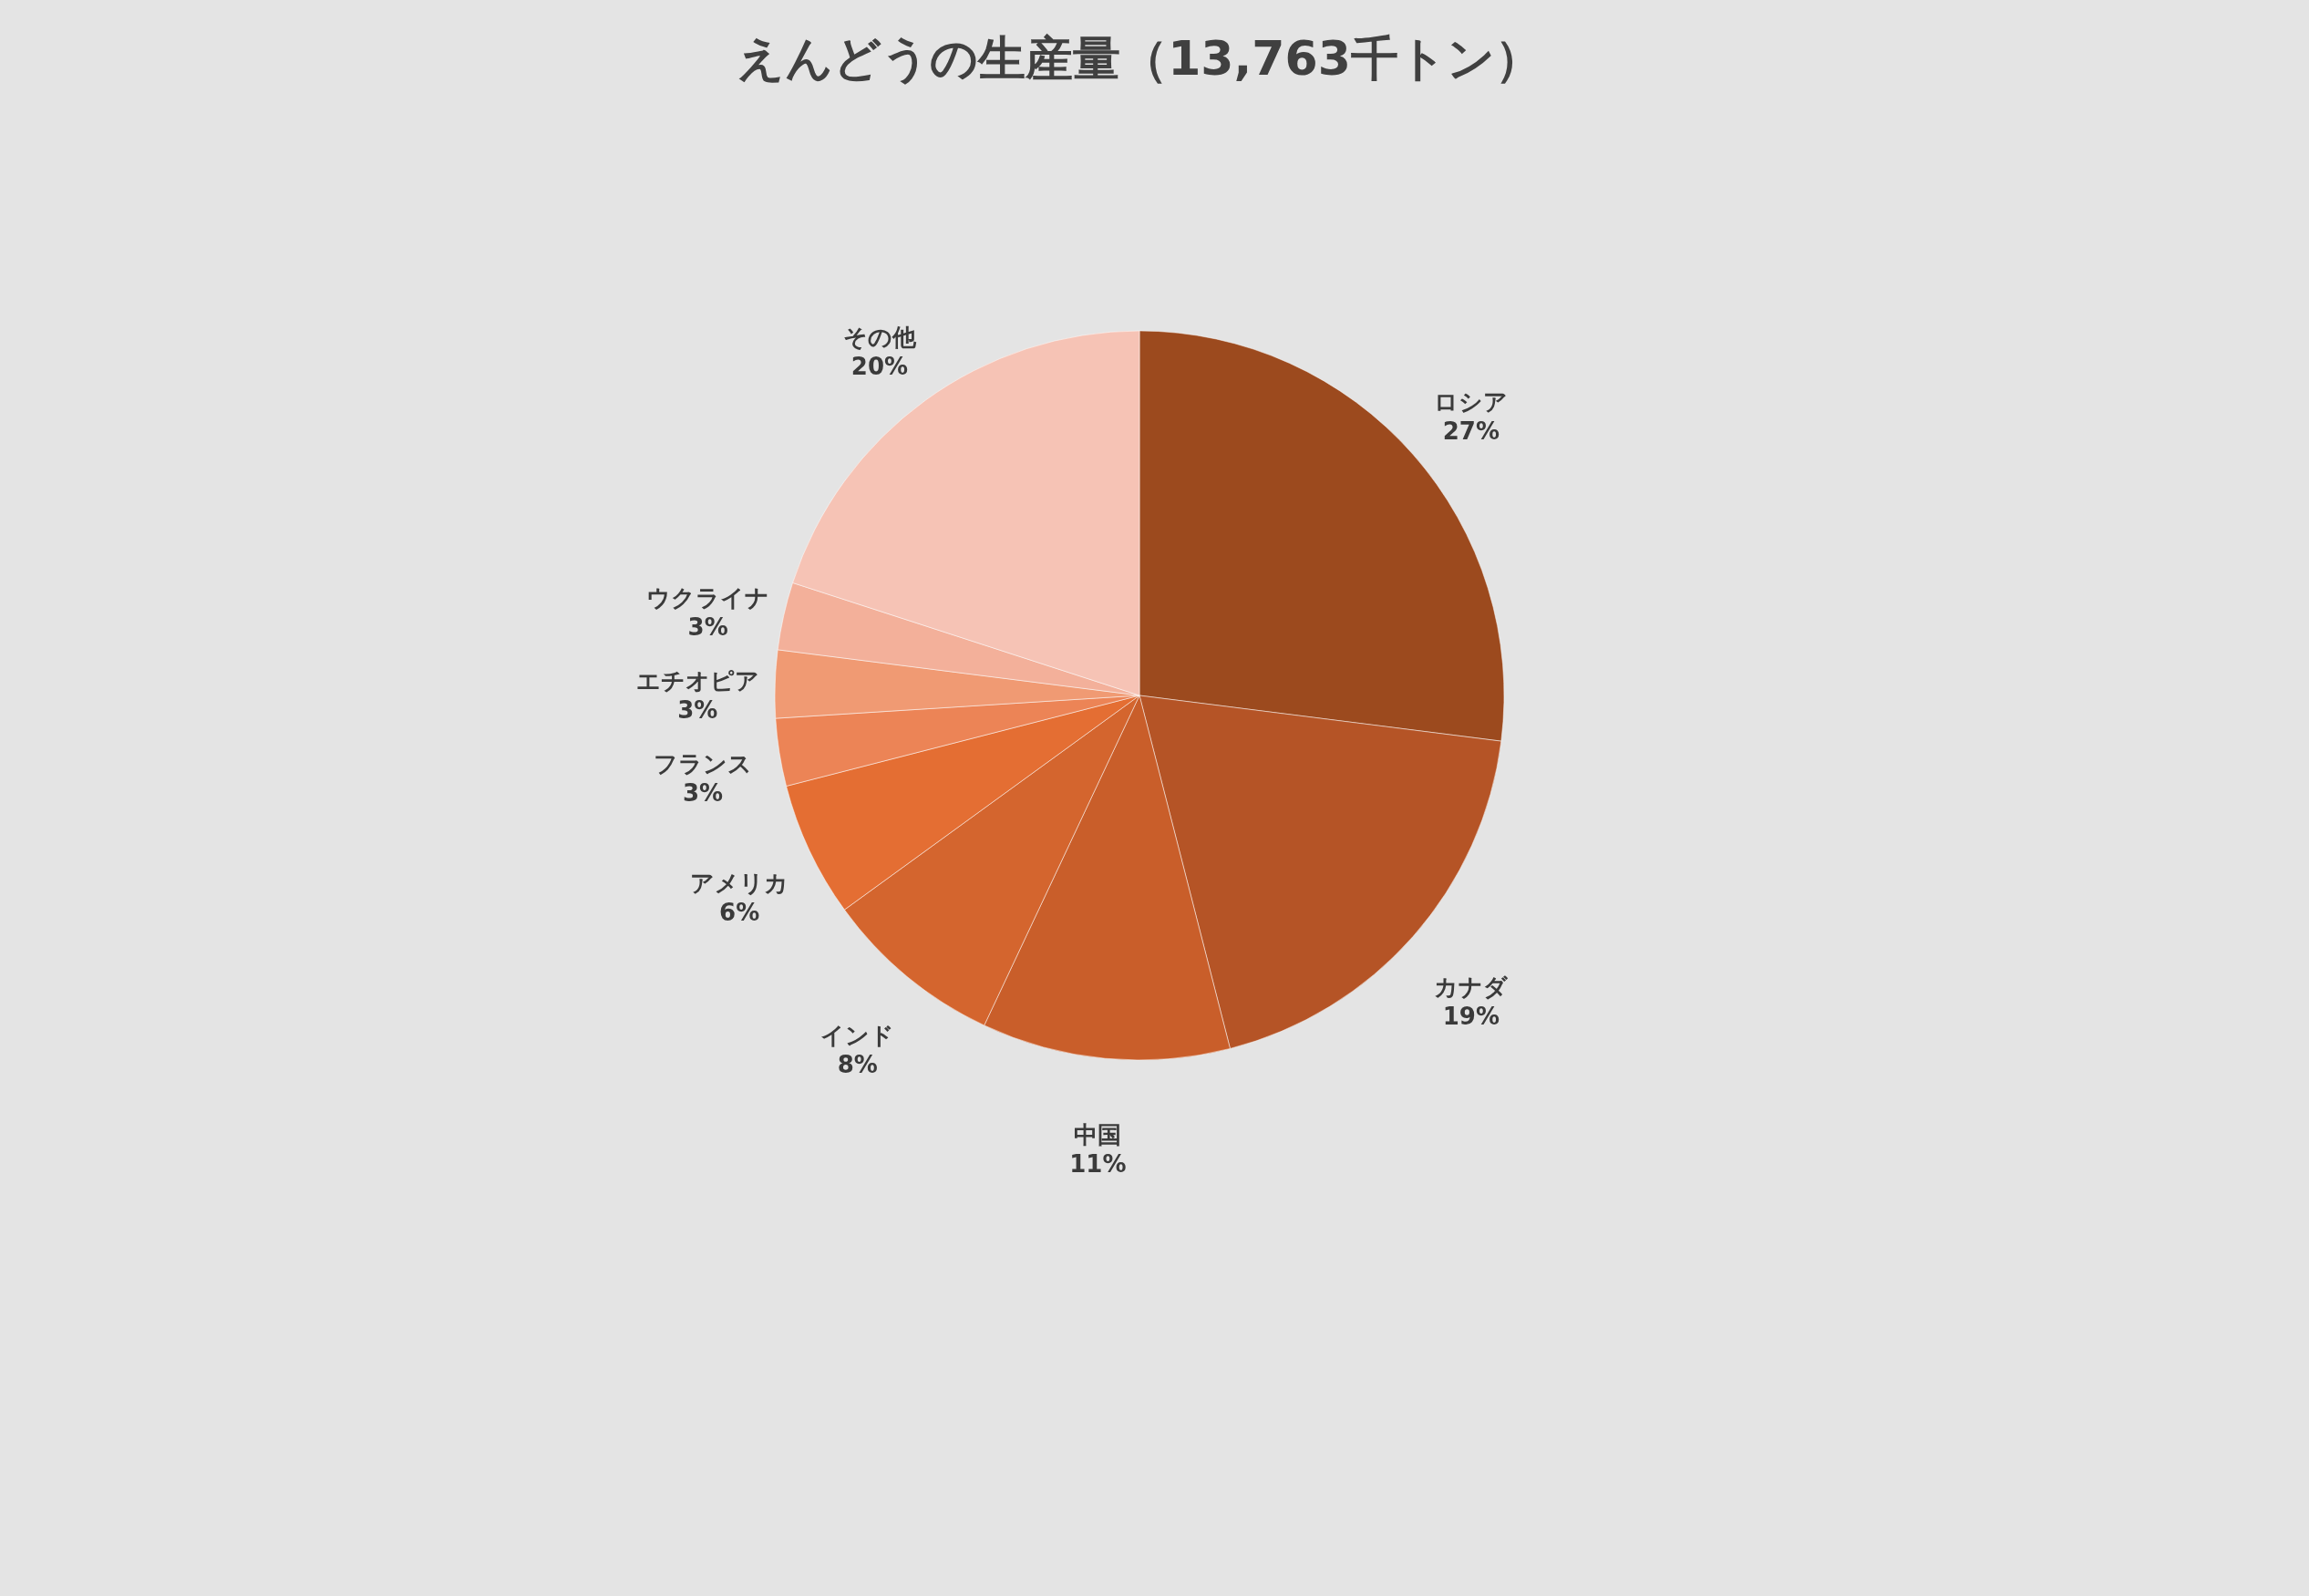  What do you see at coordinates (1098, 1134) in the screenshot?
I see `slice-label: 中国` at bounding box center [1098, 1134].